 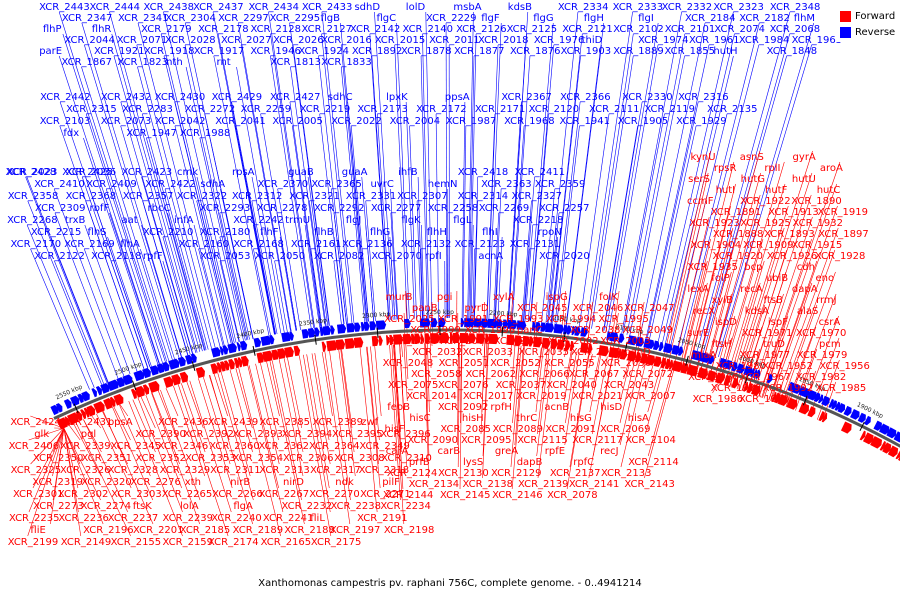 I want to click on forward-gene-label: truD, so click(x=774, y=344).